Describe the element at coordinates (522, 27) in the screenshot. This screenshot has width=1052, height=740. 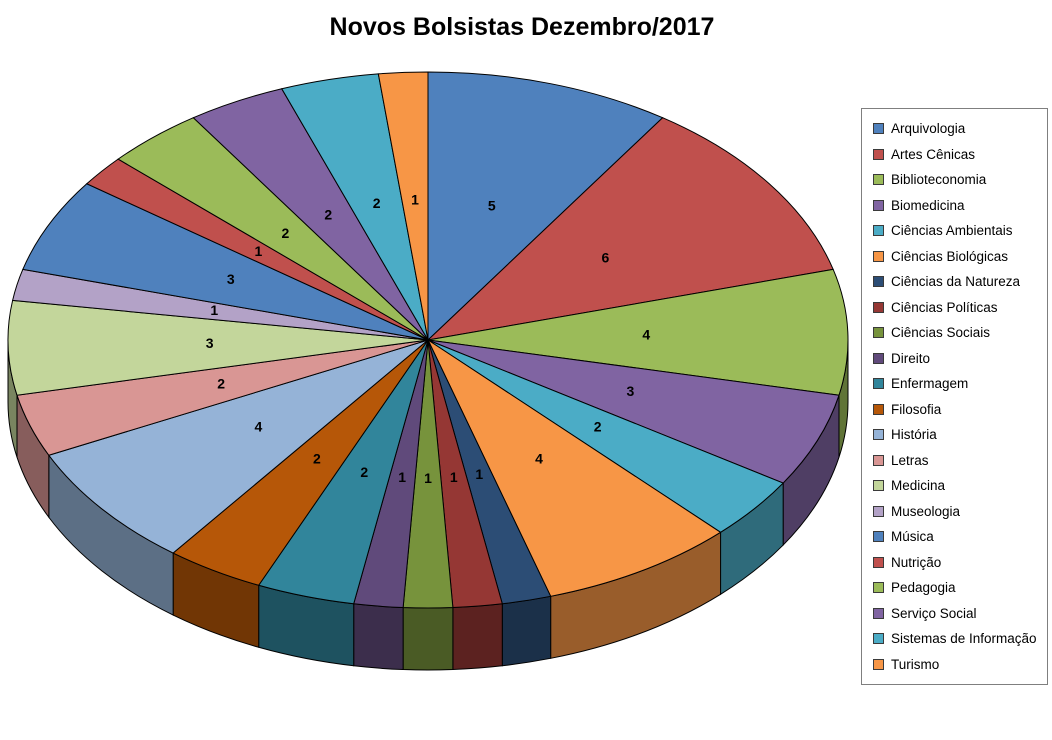
I see `chart-title: Novos Bolsistas Dezembro/2017` at that location.